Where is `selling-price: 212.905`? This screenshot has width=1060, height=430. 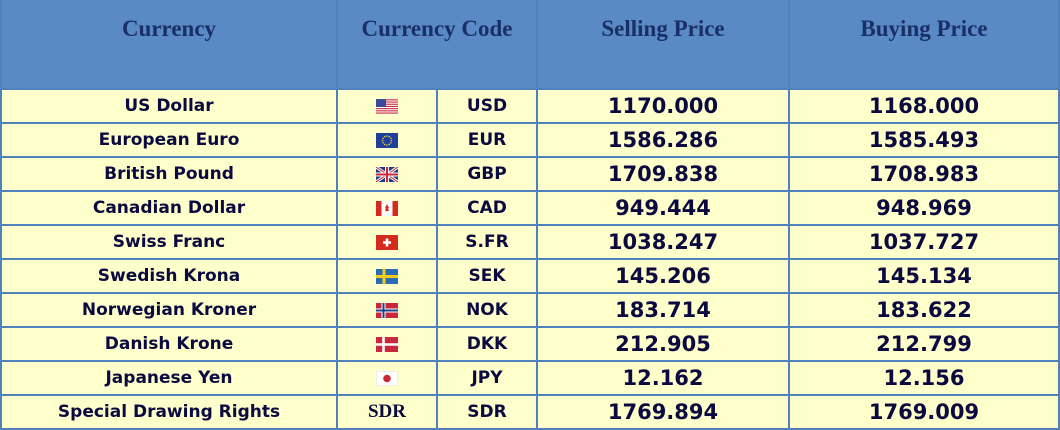 selling-price: 212.905 is located at coordinates (663, 344).